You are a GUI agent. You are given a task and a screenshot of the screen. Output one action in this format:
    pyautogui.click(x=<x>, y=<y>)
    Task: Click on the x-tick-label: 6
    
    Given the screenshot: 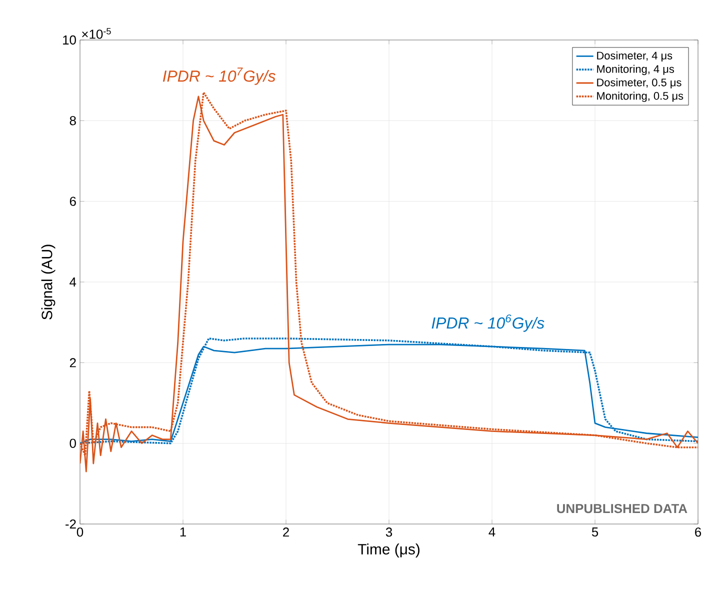 What is the action you would take?
    pyautogui.click(x=698, y=532)
    